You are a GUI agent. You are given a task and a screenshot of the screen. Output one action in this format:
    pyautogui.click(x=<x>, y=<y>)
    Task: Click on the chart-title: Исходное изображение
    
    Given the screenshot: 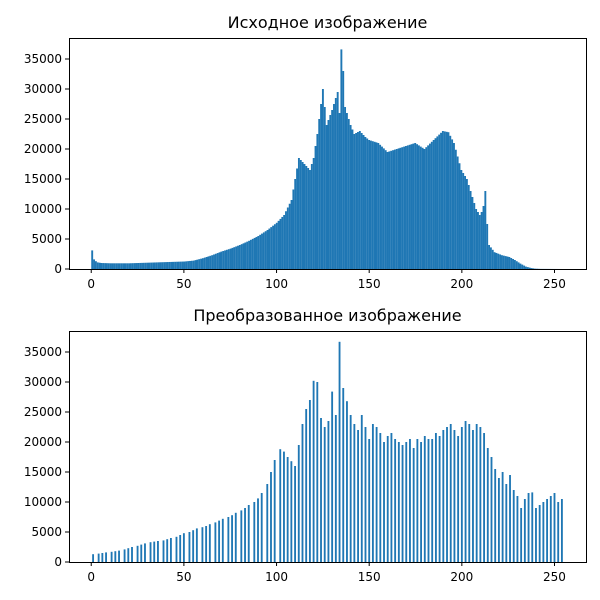 What is the action you would take?
    pyautogui.click(x=328, y=22)
    